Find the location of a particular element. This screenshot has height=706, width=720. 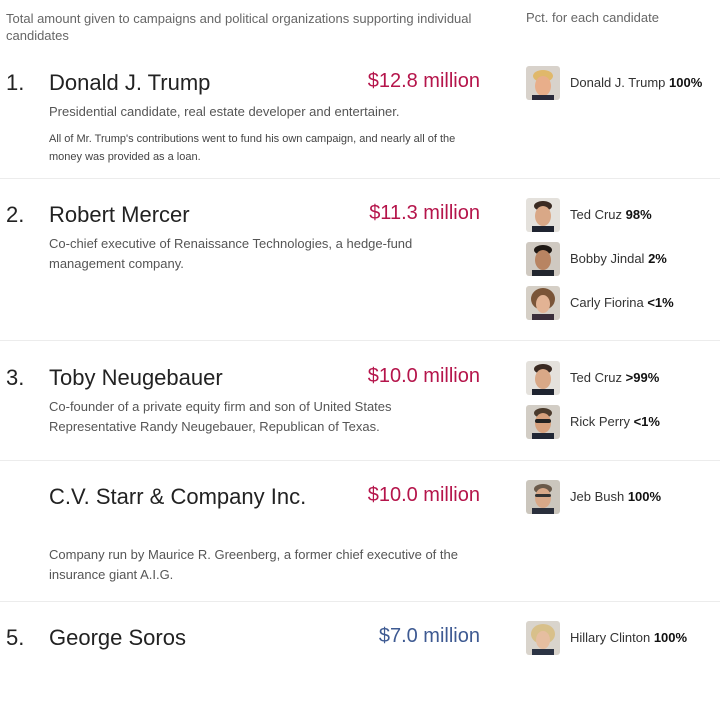

candidate-row: Donald J. Trump 100% is located at coordinates (623, 83).